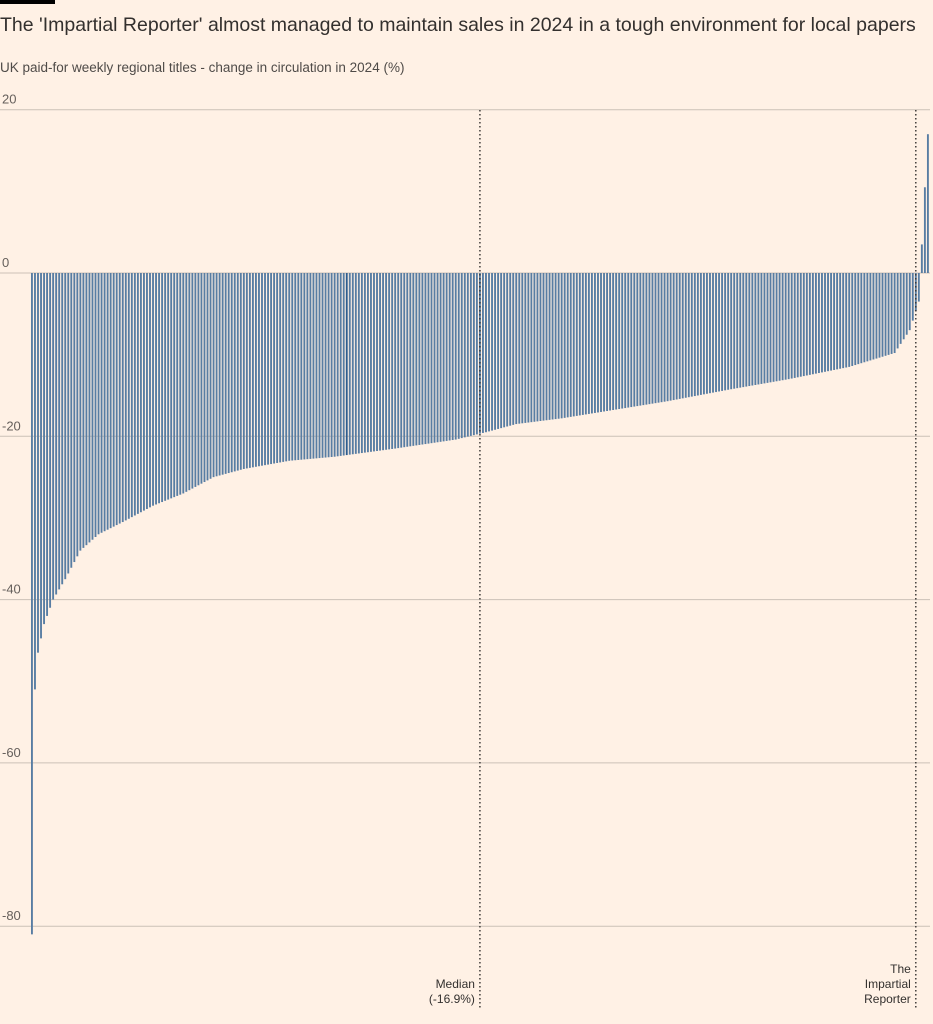 This screenshot has width=933, height=1024. Describe the element at coordinates (11, 425) in the screenshot. I see `y-tick-label: -20` at that location.